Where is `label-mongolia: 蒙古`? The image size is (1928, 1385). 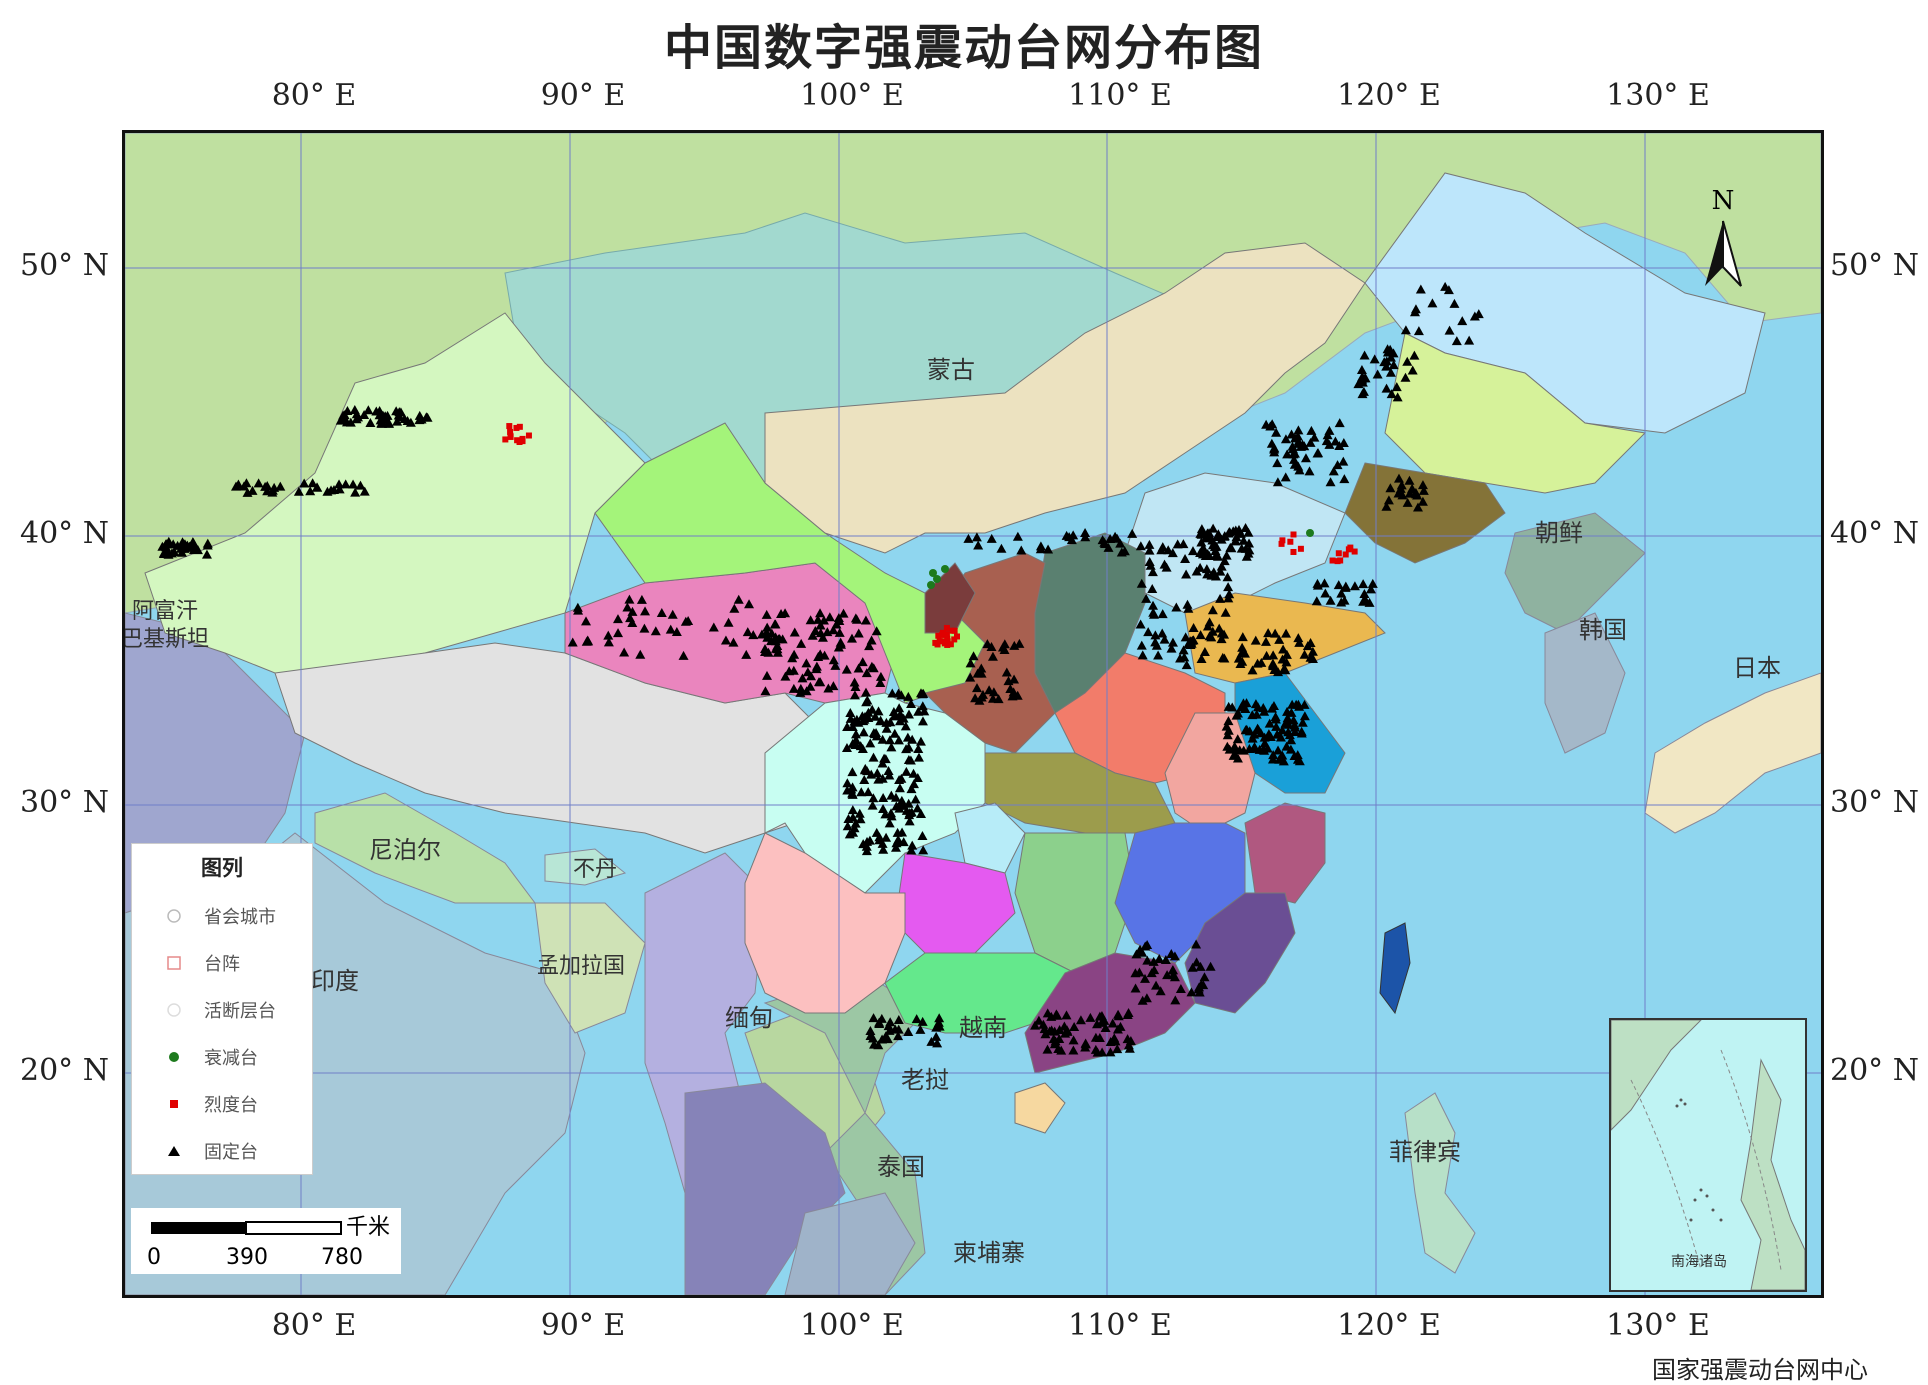 label-mongolia: 蒙古 is located at coordinates (951, 370).